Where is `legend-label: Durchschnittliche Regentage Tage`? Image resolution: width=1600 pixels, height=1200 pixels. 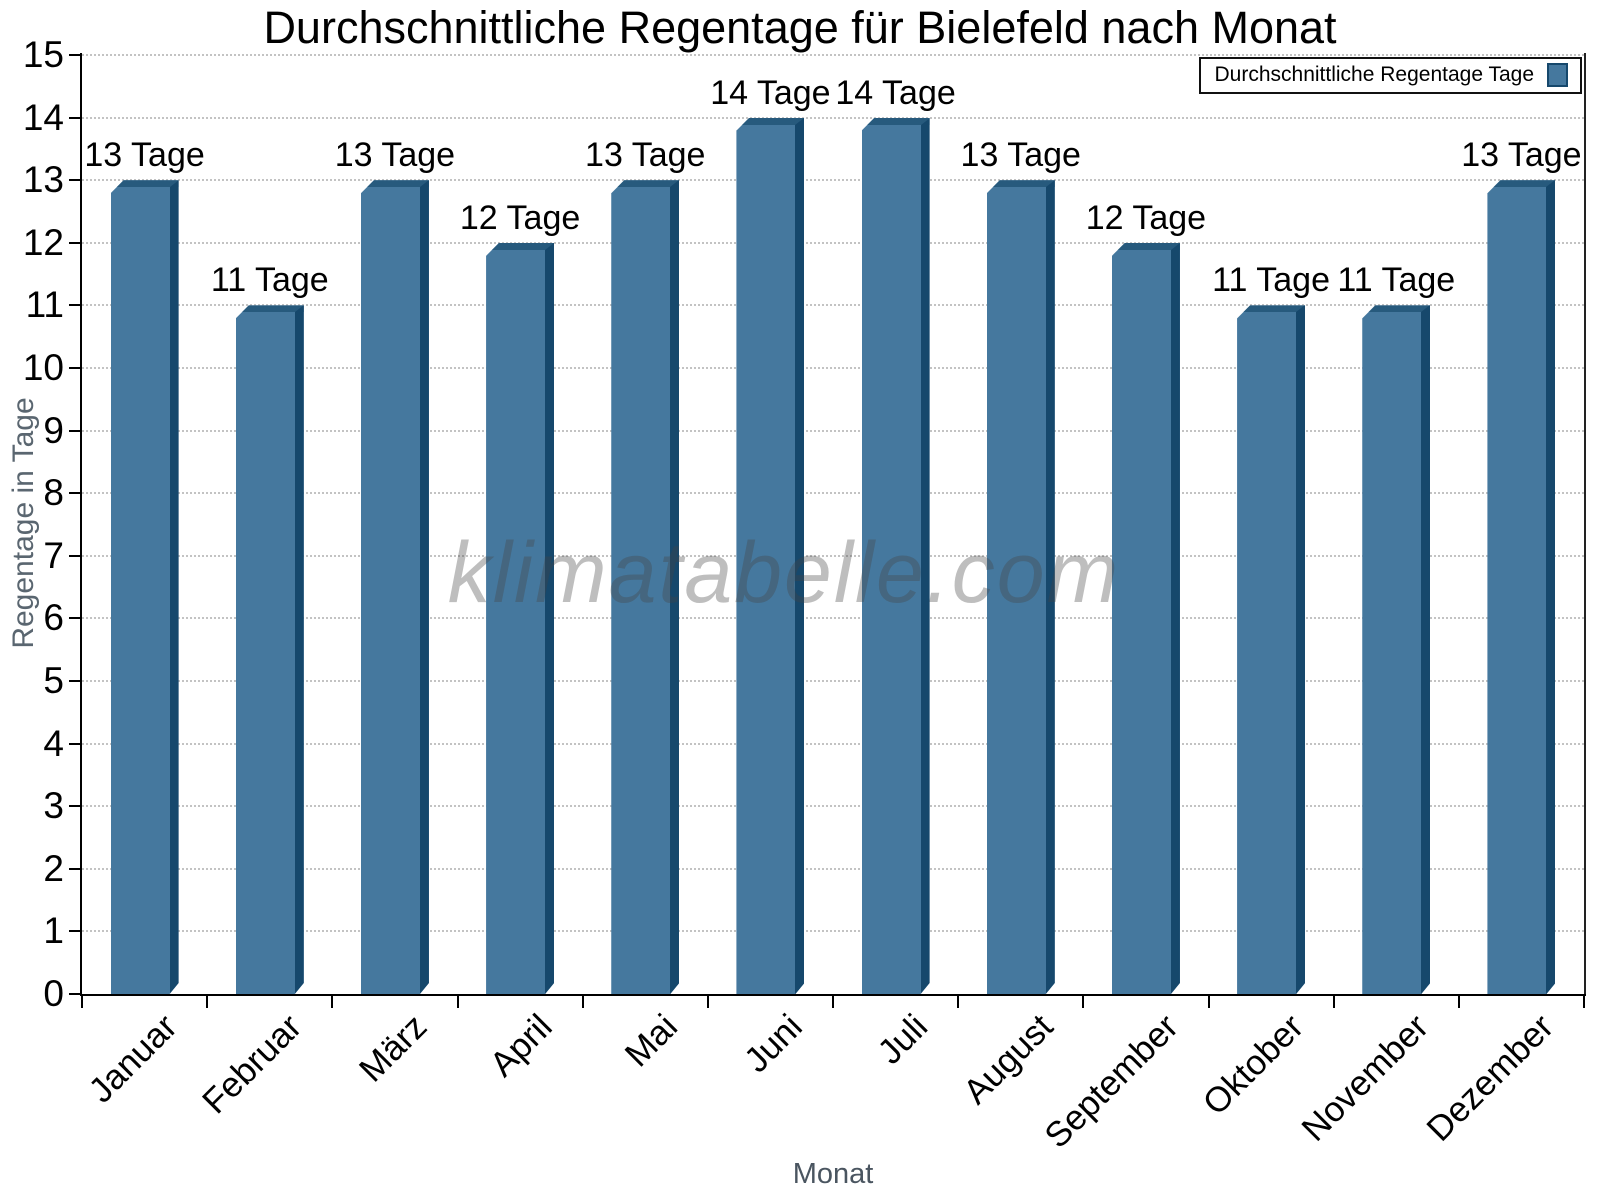
legend-label: Durchschnittliche Regentage Tage is located at coordinates (1374, 74).